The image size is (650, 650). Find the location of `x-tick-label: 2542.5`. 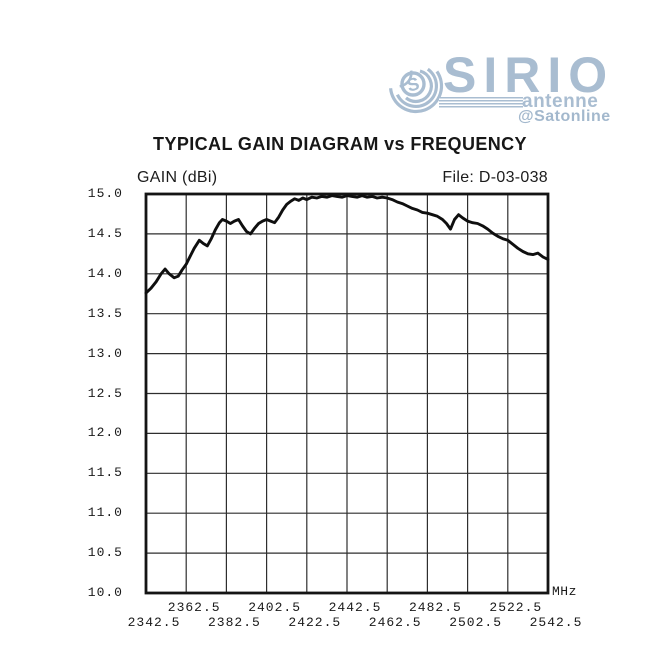

x-tick-label: 2542.5 is located at coordinates (556, 622).